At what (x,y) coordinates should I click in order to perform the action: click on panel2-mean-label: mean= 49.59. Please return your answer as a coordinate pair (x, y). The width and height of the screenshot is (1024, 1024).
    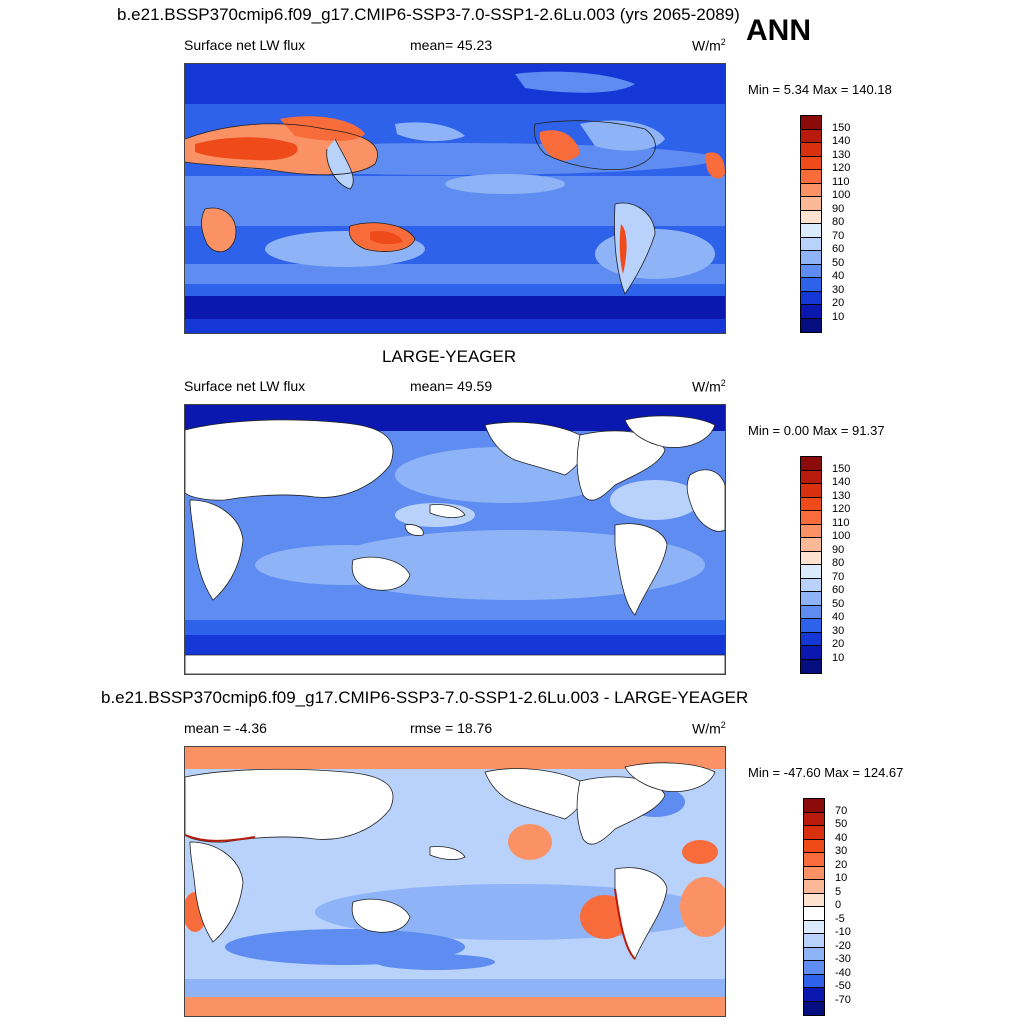
    Looking at the image, I should click on (451, 386).